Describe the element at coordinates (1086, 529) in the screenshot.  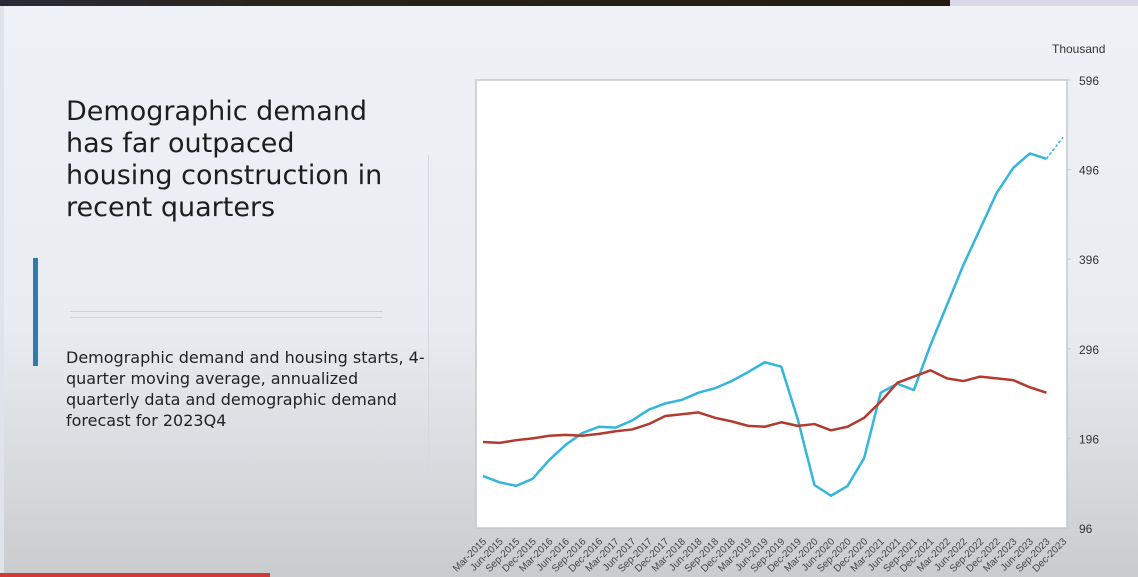
I see `y-tick-label: 96` at that location.